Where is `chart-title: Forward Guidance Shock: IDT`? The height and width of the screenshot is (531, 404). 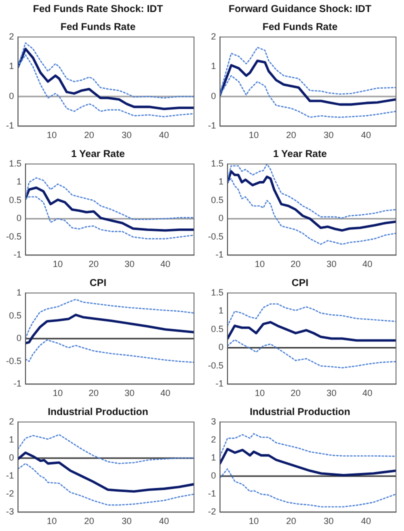
chart-title: Forward Guidance Shock: IDT is located at coordinates (300, 9).